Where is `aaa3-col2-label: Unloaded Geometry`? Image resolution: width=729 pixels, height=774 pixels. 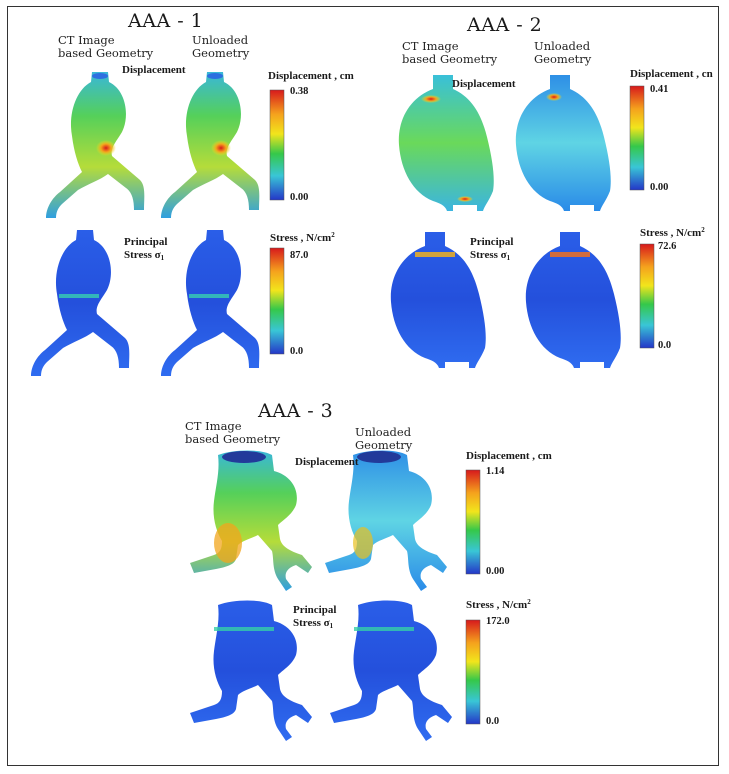 aaa3-col2-label: Unloaded Geometry is located at coordinates (384, 438).